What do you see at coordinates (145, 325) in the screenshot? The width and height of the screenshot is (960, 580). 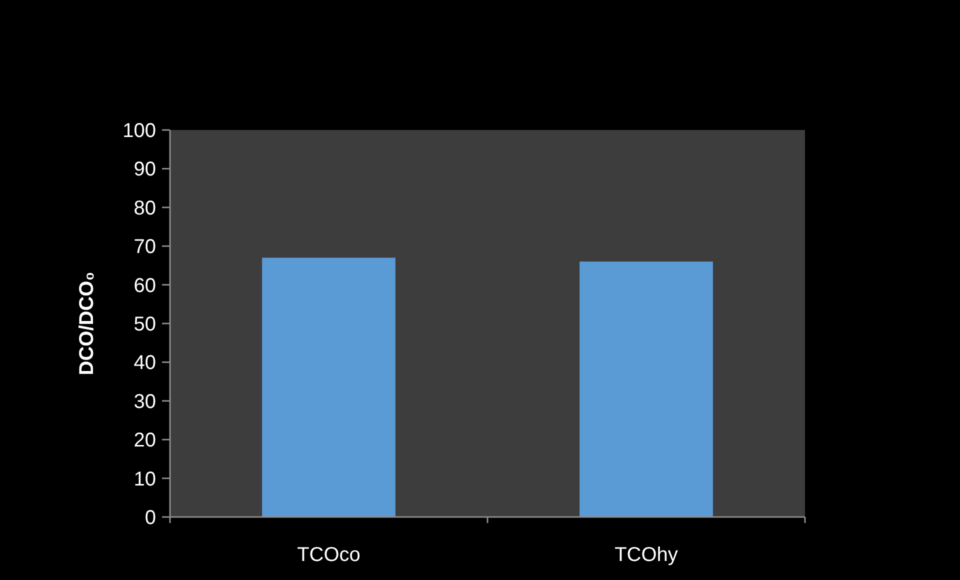 I see `y-tick-label: 50` at bounding box center [145, 325].